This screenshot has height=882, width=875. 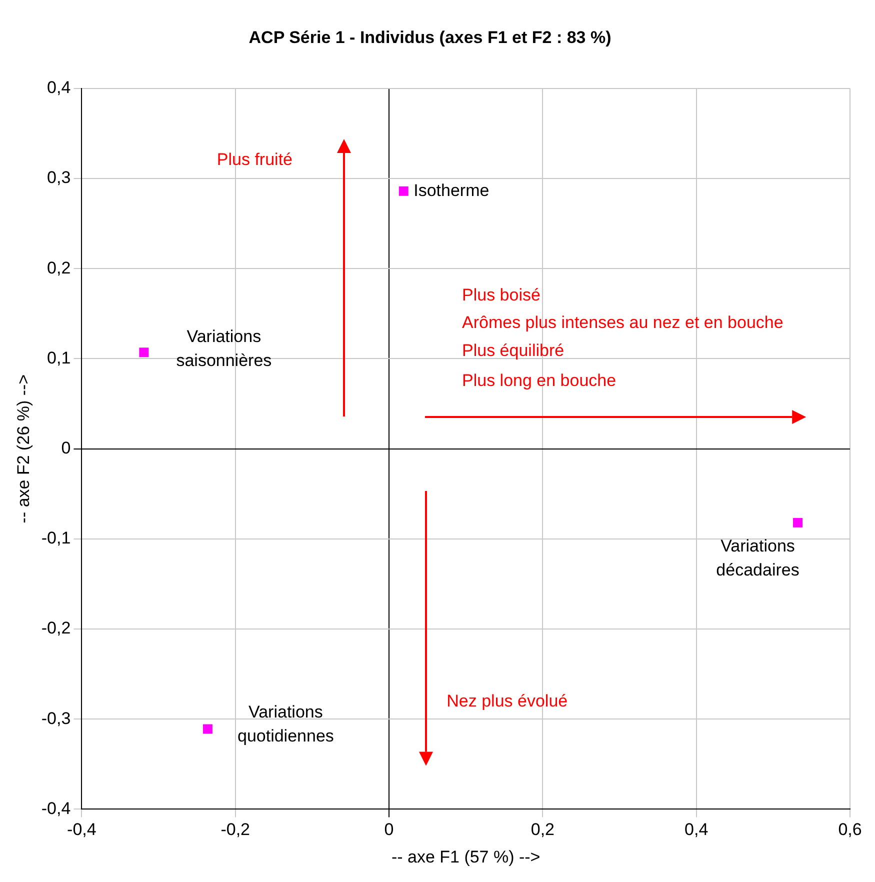 I want to click on annotation: Plus équilibré, so click(x=513, y=350).